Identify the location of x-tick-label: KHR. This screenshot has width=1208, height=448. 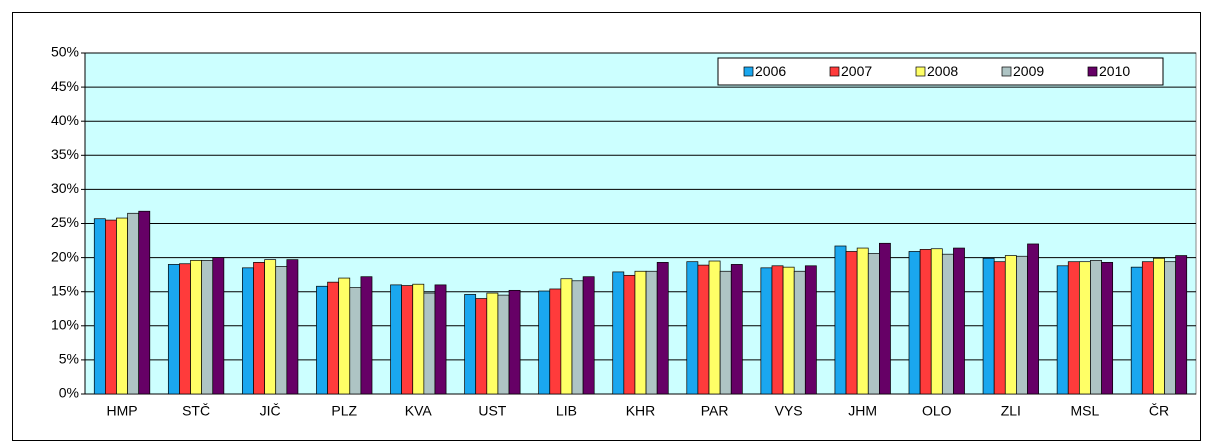
(641, 411).